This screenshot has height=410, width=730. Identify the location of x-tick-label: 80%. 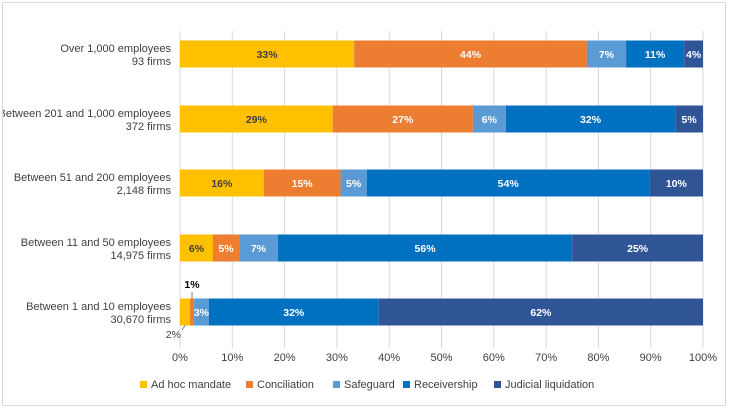
(598, 358).